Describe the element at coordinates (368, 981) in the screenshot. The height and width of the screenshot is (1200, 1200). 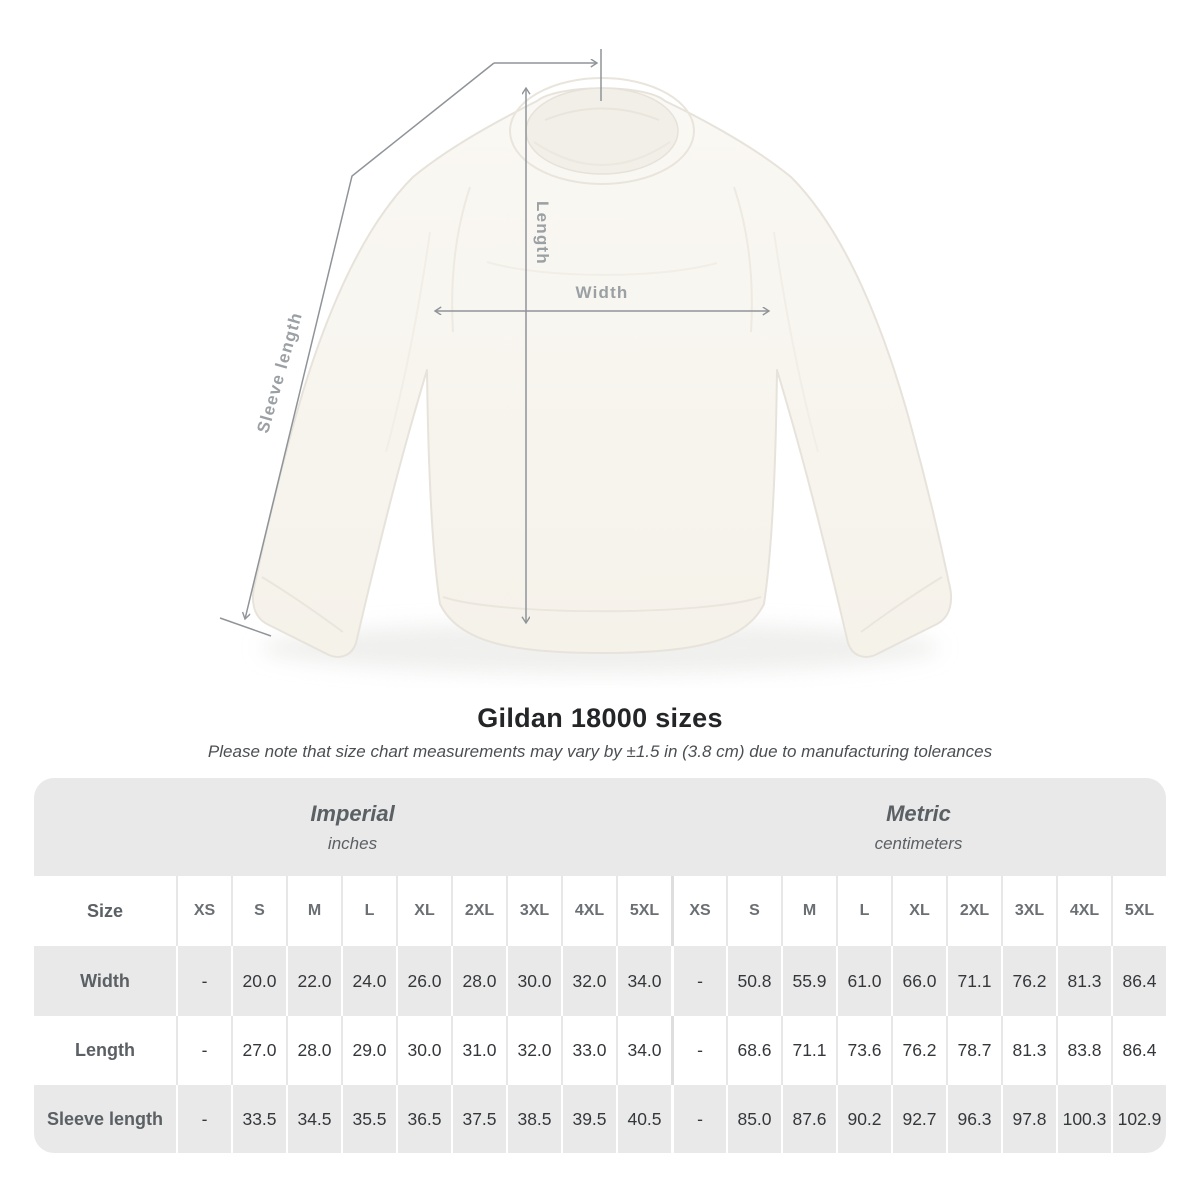
I see `table-cell: 24.0` at that location.